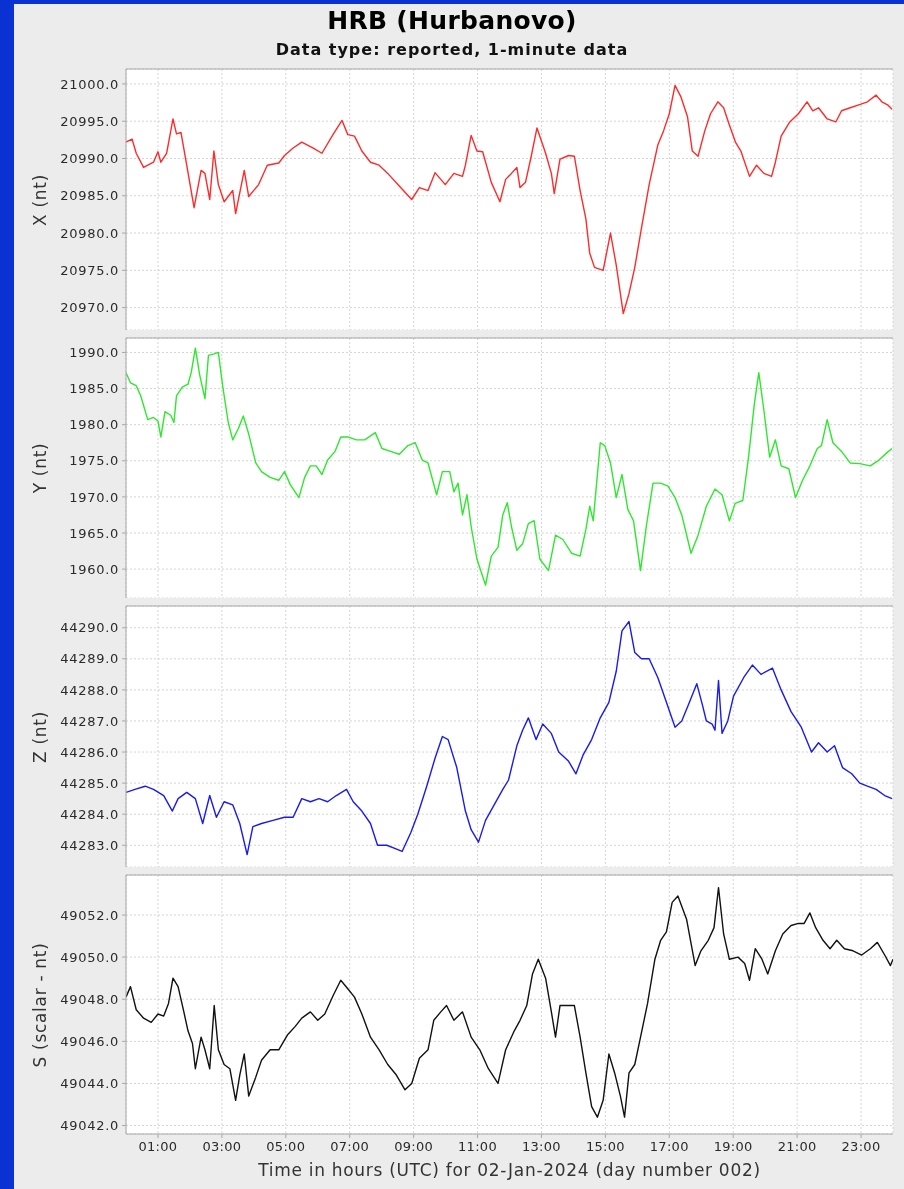 The height and width of the screenshot is (1189, 904). Describe the element at coordinates (89, 159) in the screenshot. I see `y-tick-label: 20990.0` at that location.